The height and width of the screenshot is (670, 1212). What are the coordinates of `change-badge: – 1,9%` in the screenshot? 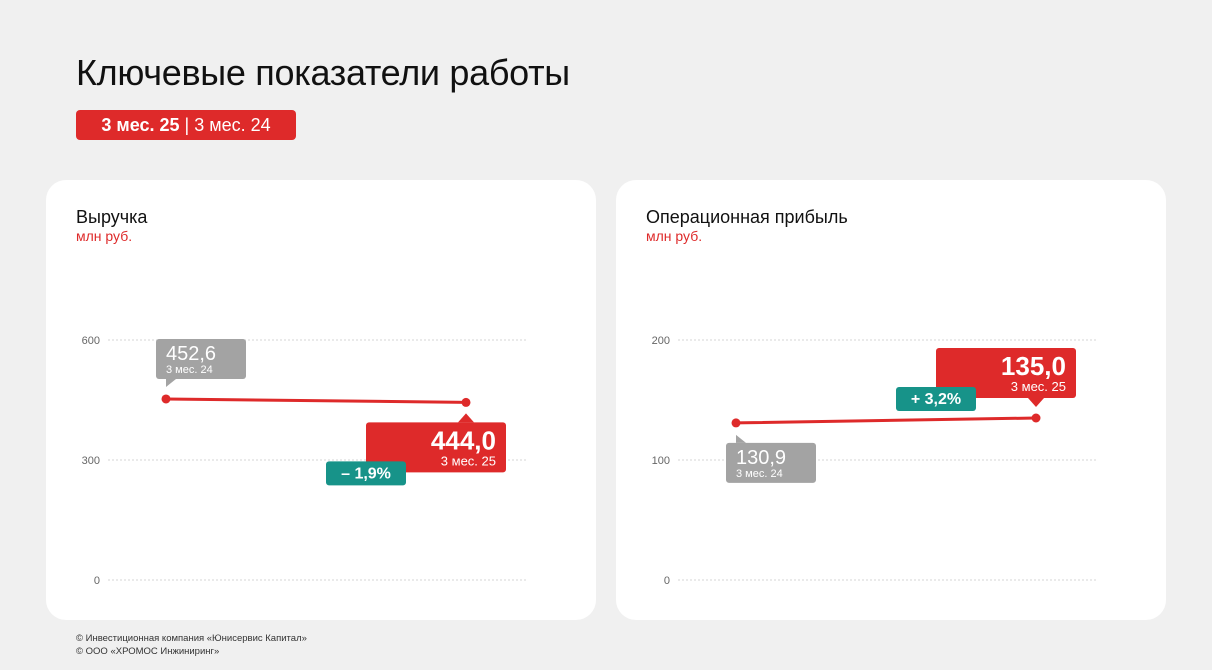 It's located at (366, 473).